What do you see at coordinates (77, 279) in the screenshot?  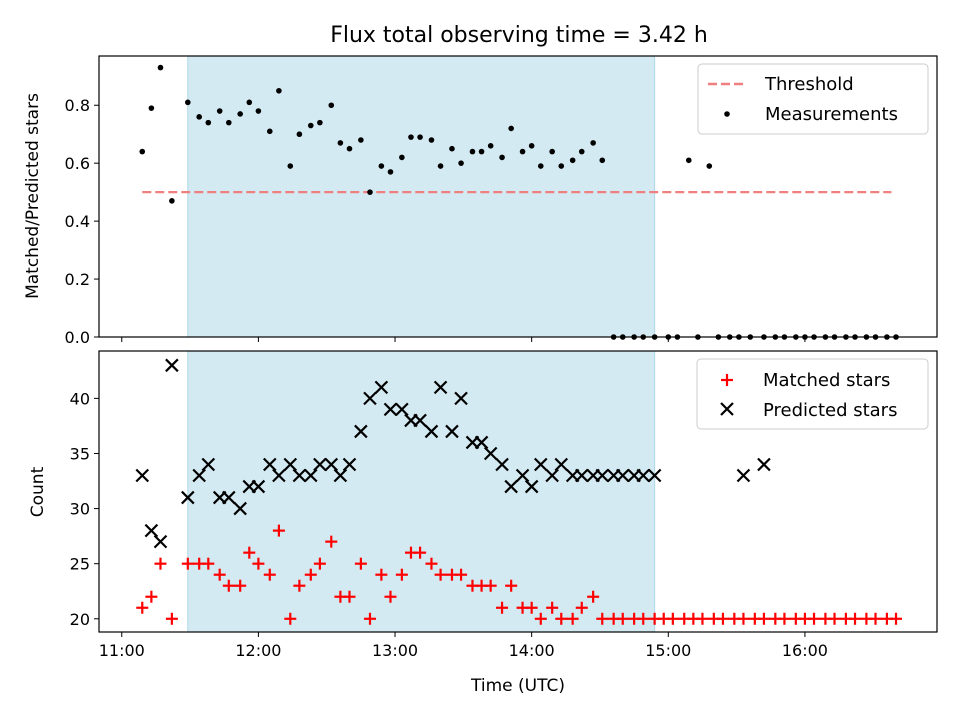 I see `top-y-tick-label: 0.2` at bounding box center [77, 279].